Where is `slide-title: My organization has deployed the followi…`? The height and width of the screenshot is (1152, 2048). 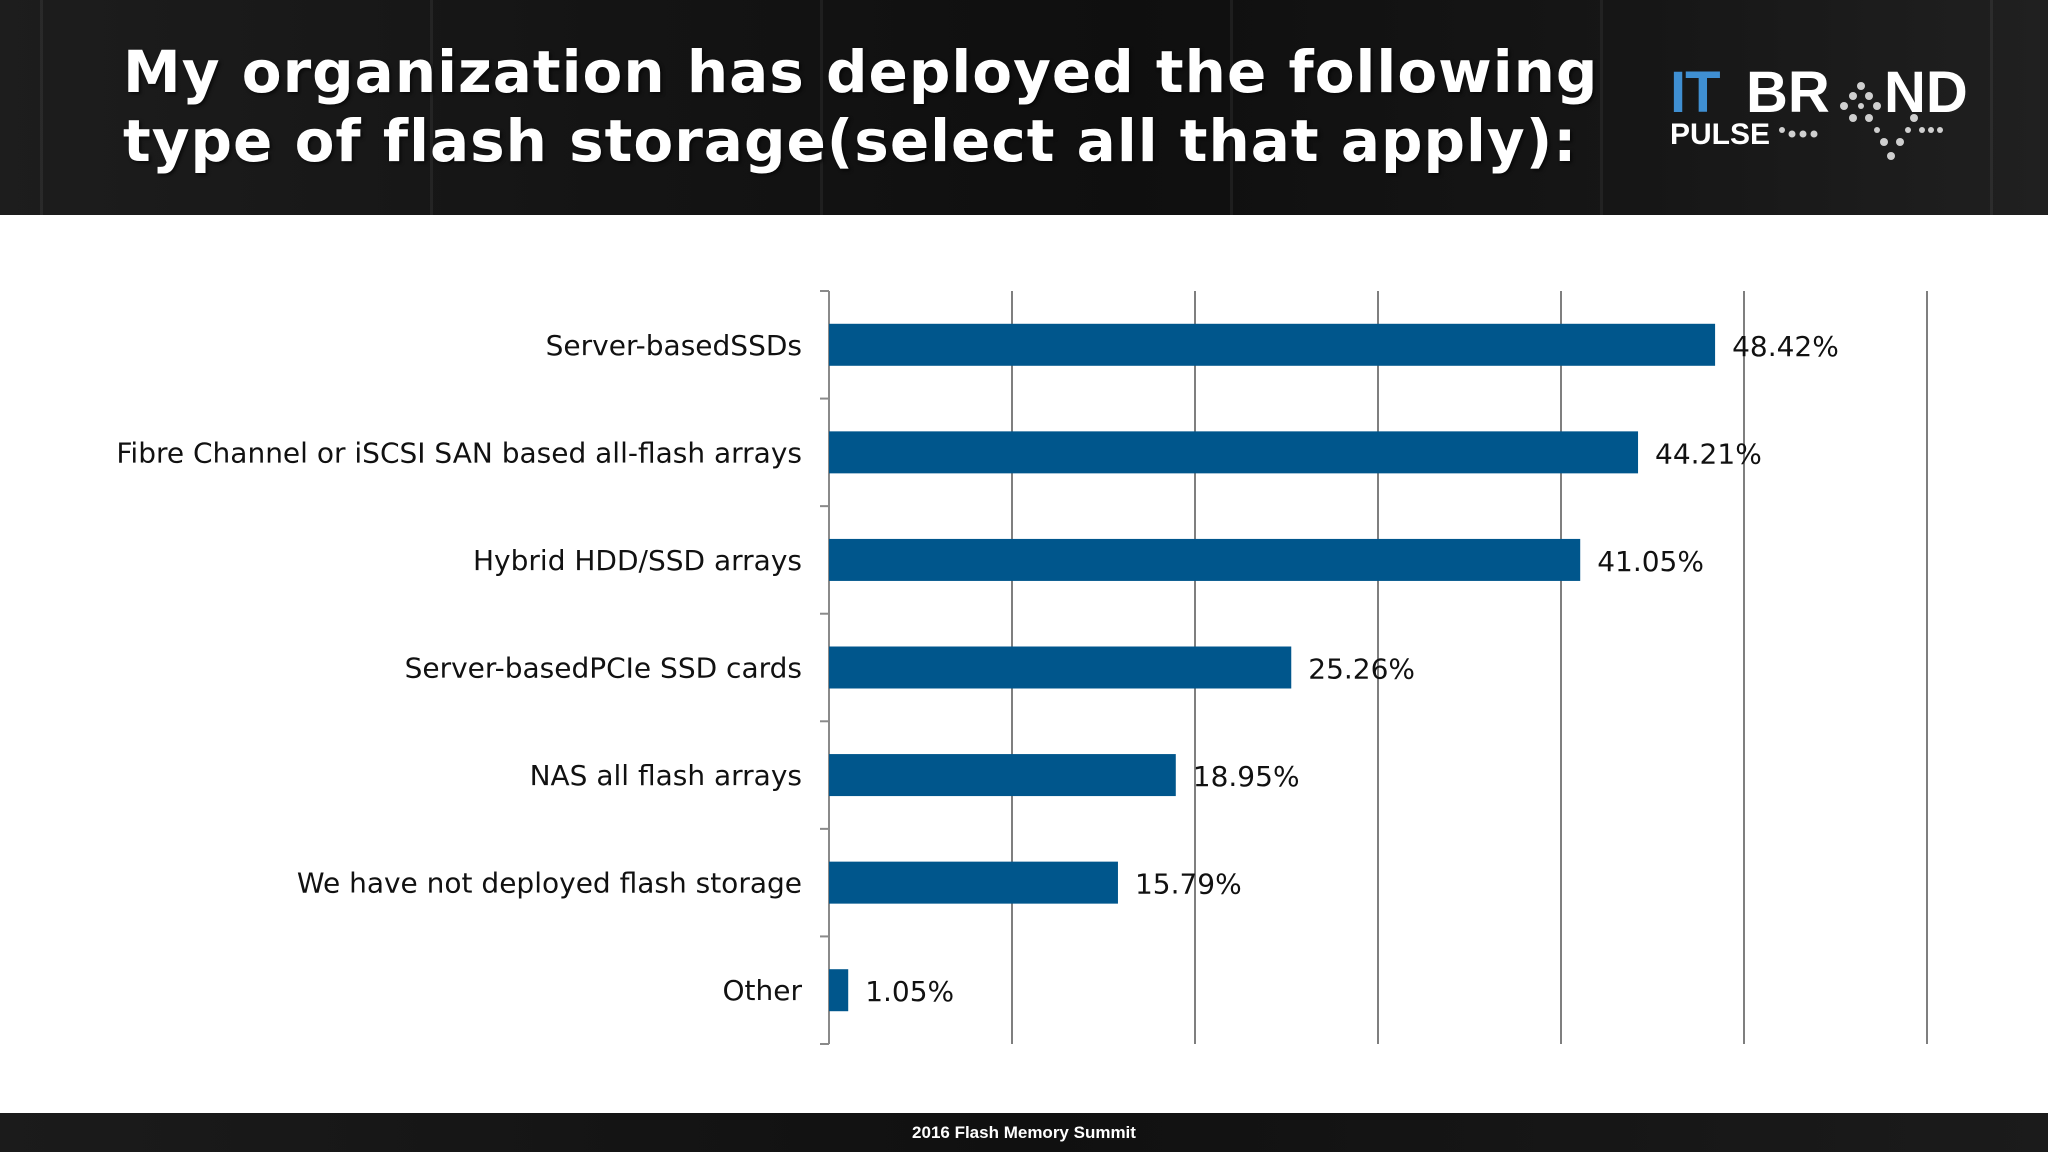
slide-title: My organization has deployed the followi… is located at coordinates (873, 107).